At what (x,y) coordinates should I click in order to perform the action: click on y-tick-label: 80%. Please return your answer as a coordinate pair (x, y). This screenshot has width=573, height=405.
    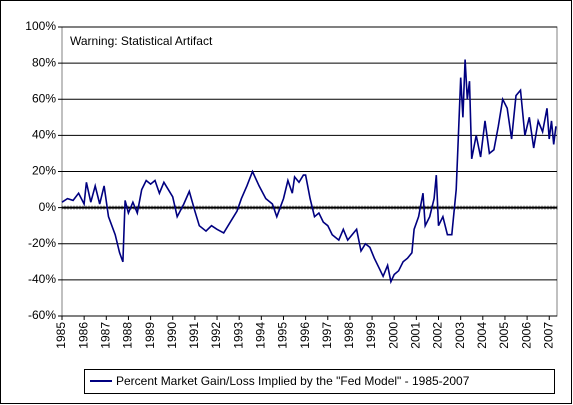
    Looking at the image, I should click on (44, 62).